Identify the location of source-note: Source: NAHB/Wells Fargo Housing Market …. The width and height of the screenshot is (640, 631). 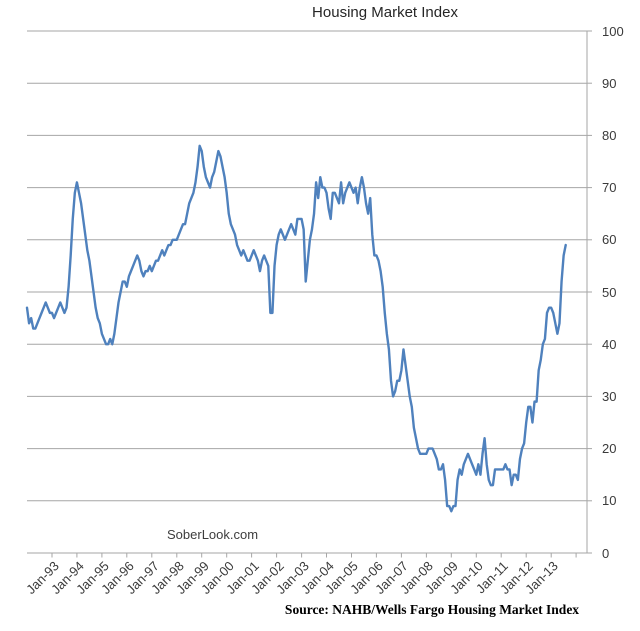
(432, 609).